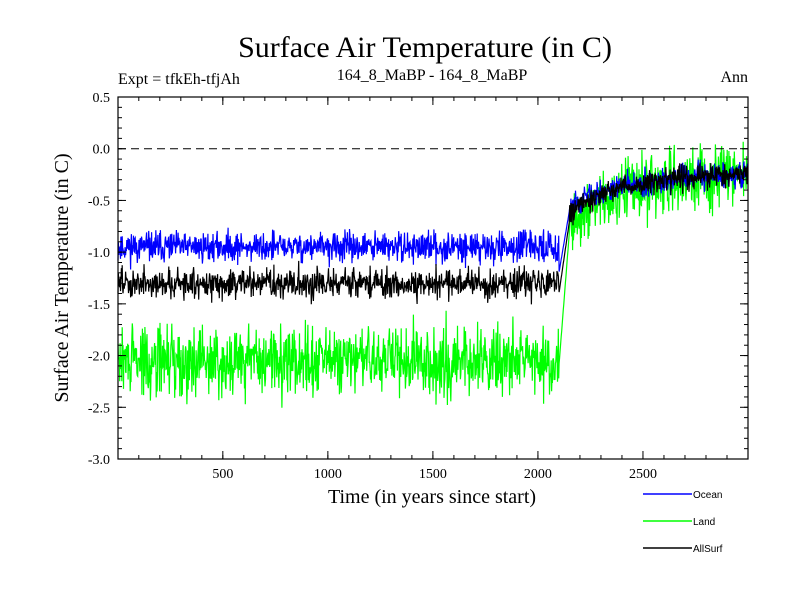  Describe the element at coordinates (683, 522) in the screenshot. I see `legend: Ocean Land AllSurf` at that location.